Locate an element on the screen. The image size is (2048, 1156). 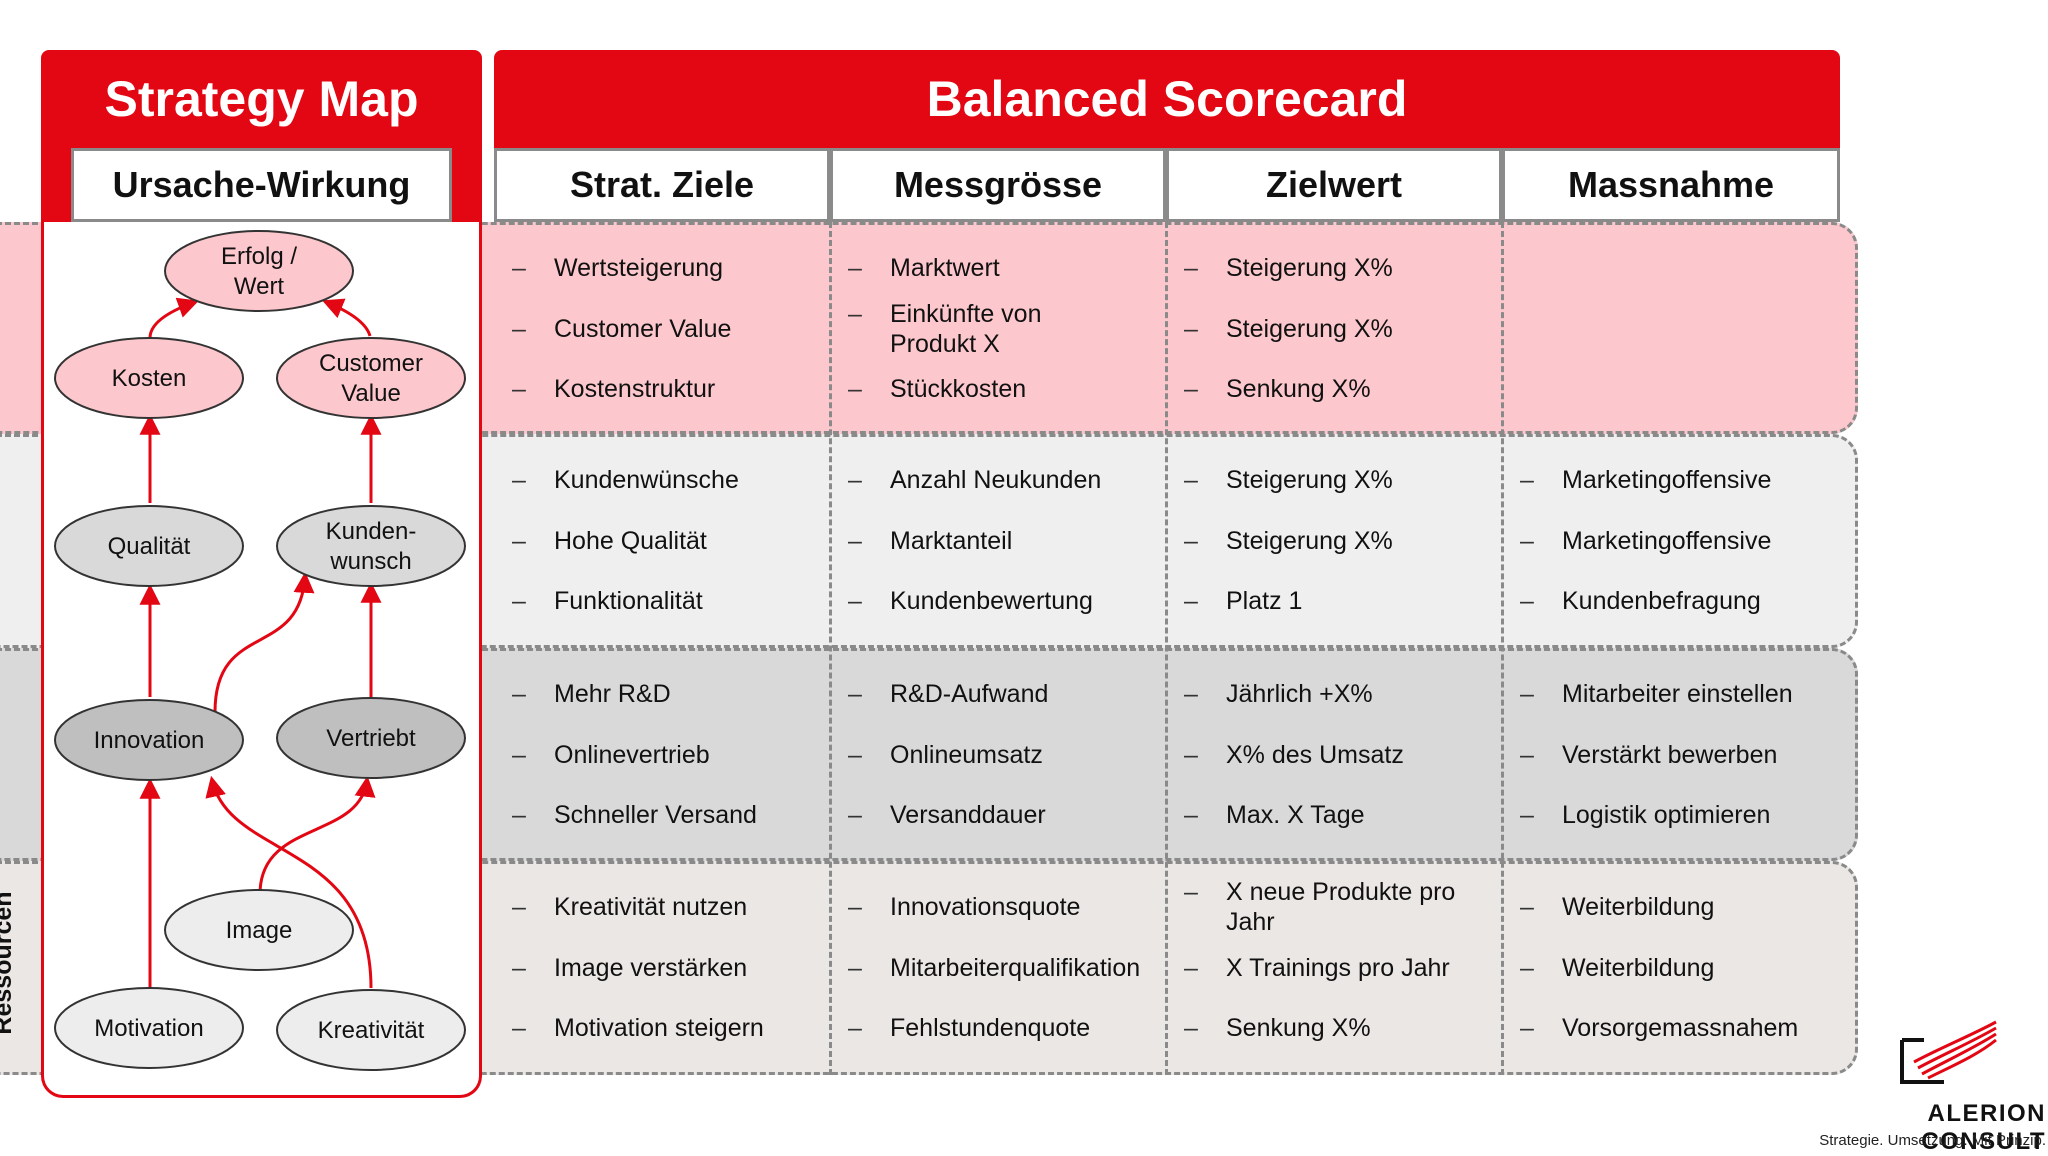
node-label-motivation: Motivation is located at coordinates (148, 1028).